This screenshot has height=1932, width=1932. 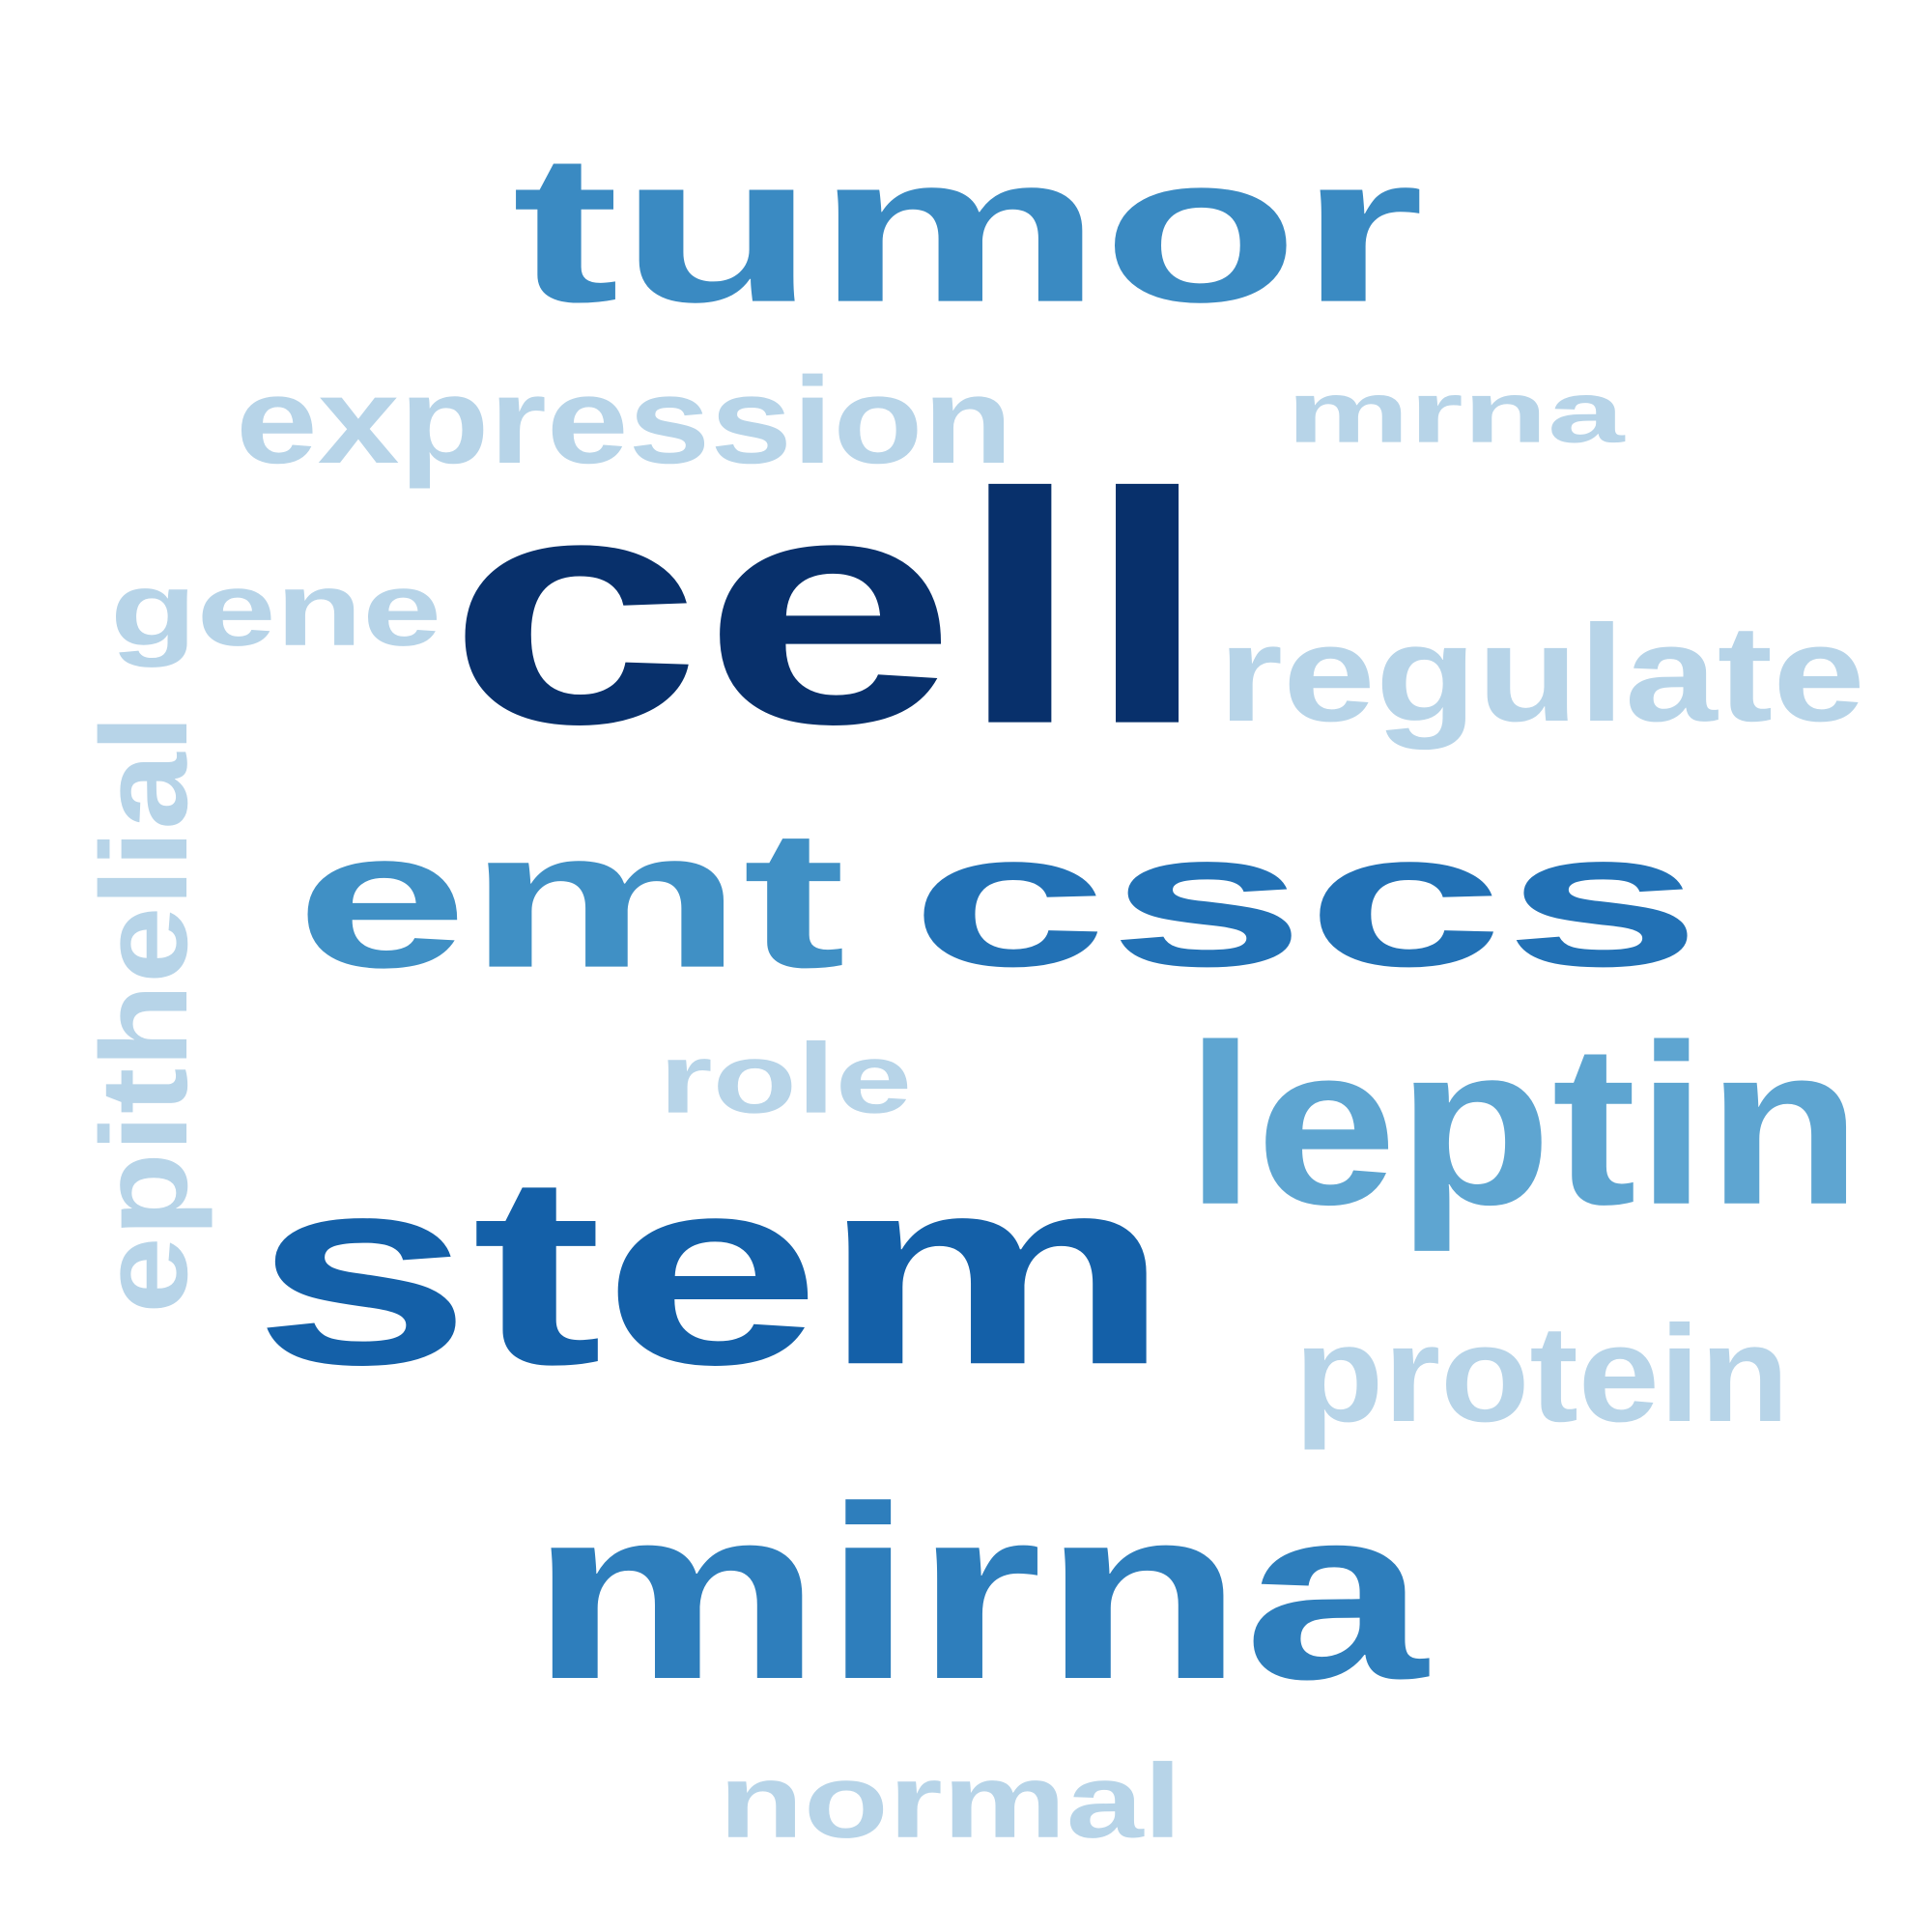 What do you see at coordinates (1523, 1124) in the screenshot?
I see `word-leptin: leptin` at bounding box center [1523, 1124].